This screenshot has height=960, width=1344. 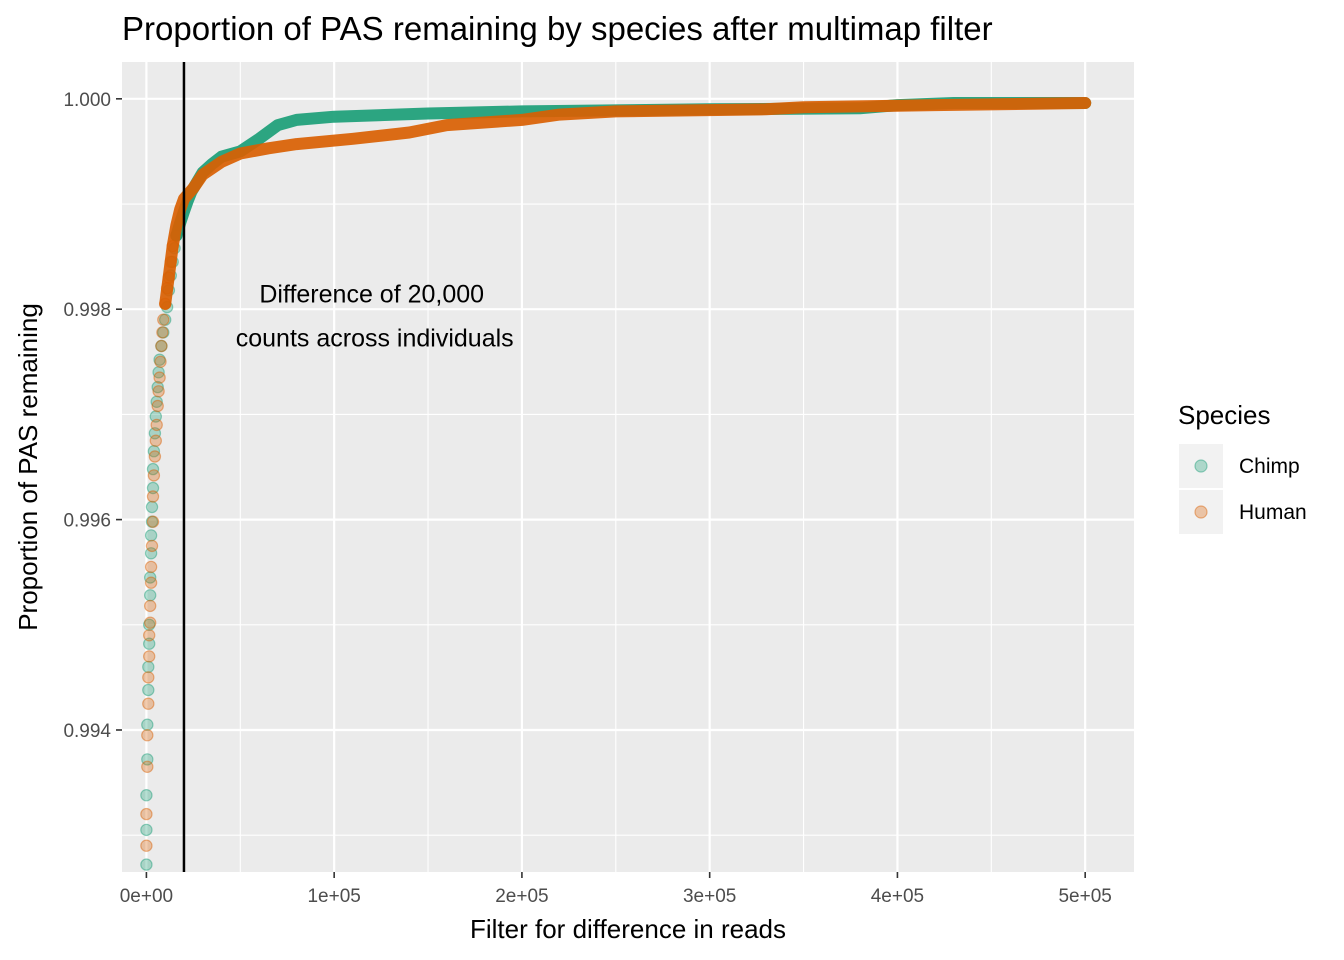 I want to click on x-tick-label: 5e+05, so click(x=1084, y=896).